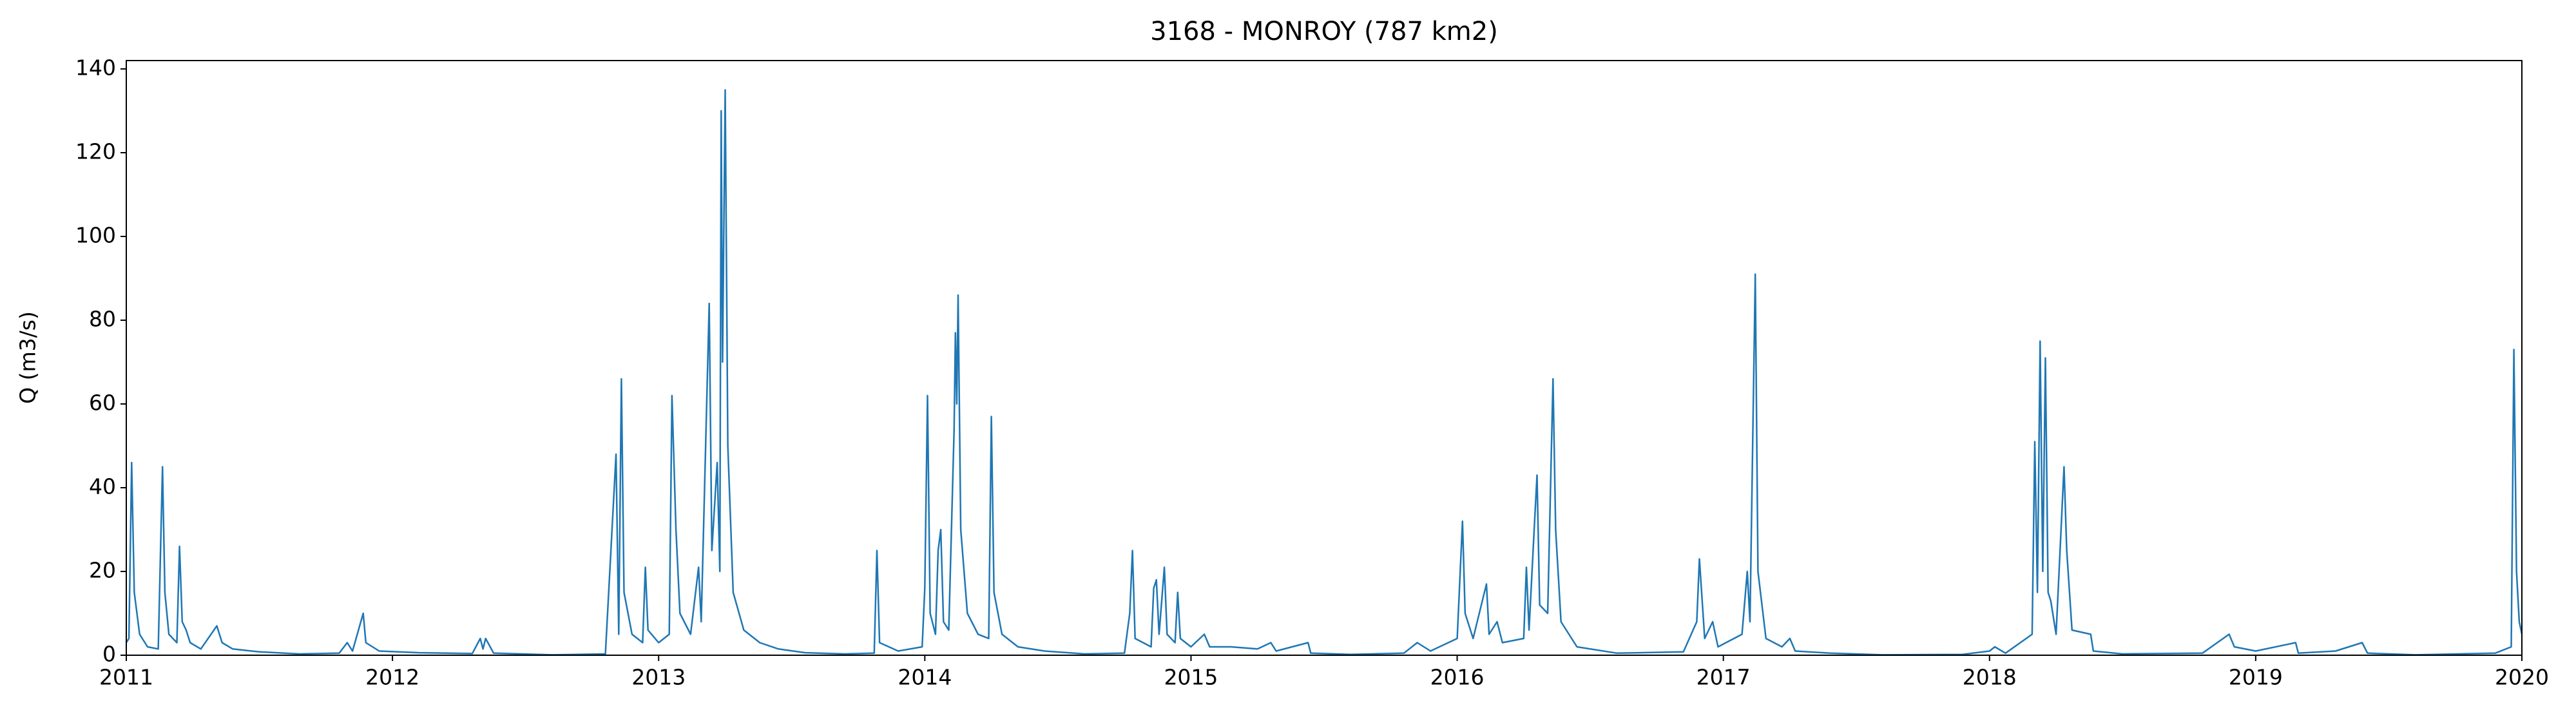 The image size is (2576, 719). I want to click on x-tick-label: 2014, so click(925, 677).